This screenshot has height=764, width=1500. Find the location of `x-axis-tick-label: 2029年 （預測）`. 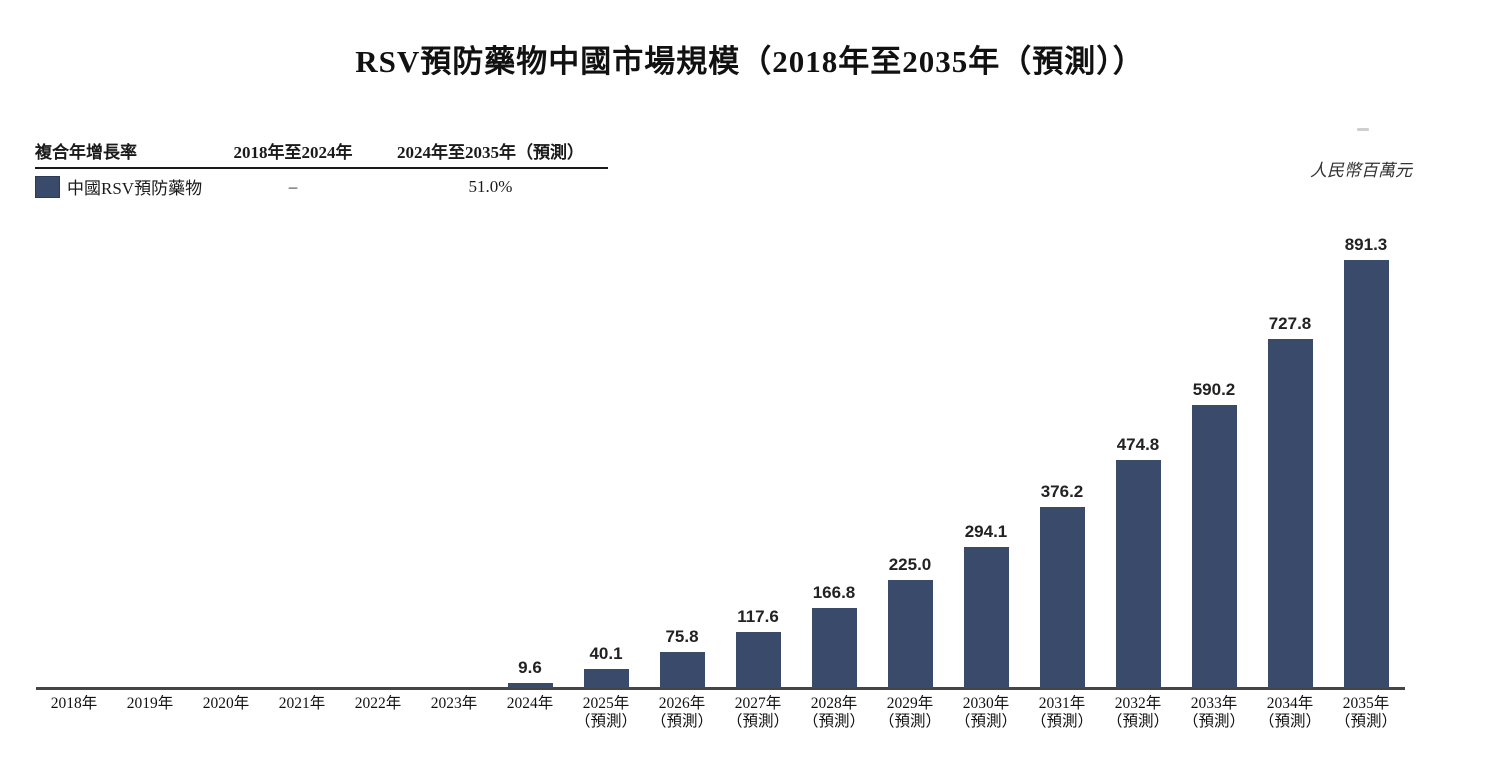

x-axis-tick-label: 2029年 （預測） is located at coordinates (909, 712).